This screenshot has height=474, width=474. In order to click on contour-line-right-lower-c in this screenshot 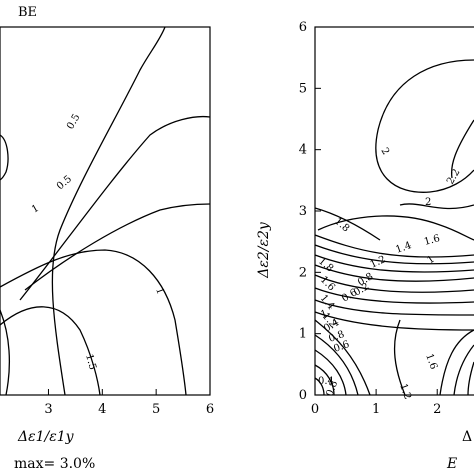, I will do `click(470, 378)`.